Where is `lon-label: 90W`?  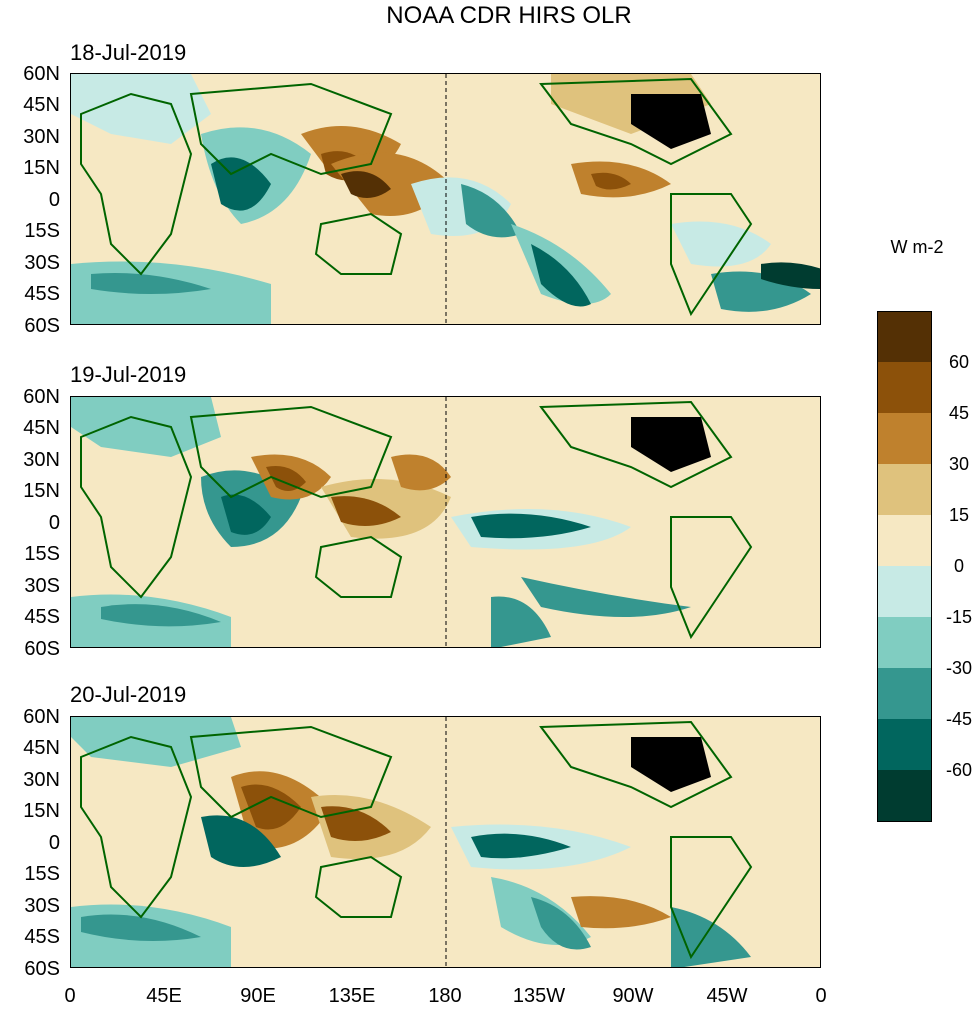 lon-label: 90W is located at coordinates (633, 996).